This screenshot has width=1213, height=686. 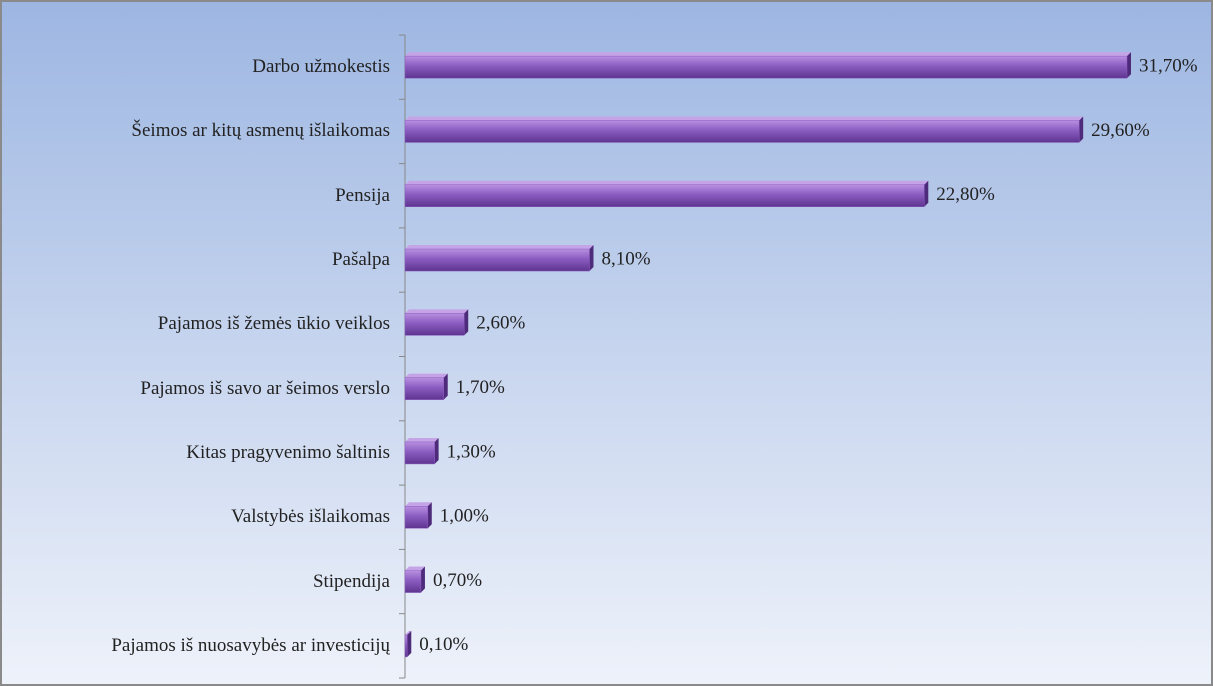 I want to click on value-label: 22,80%, so click(x=965, y=194).